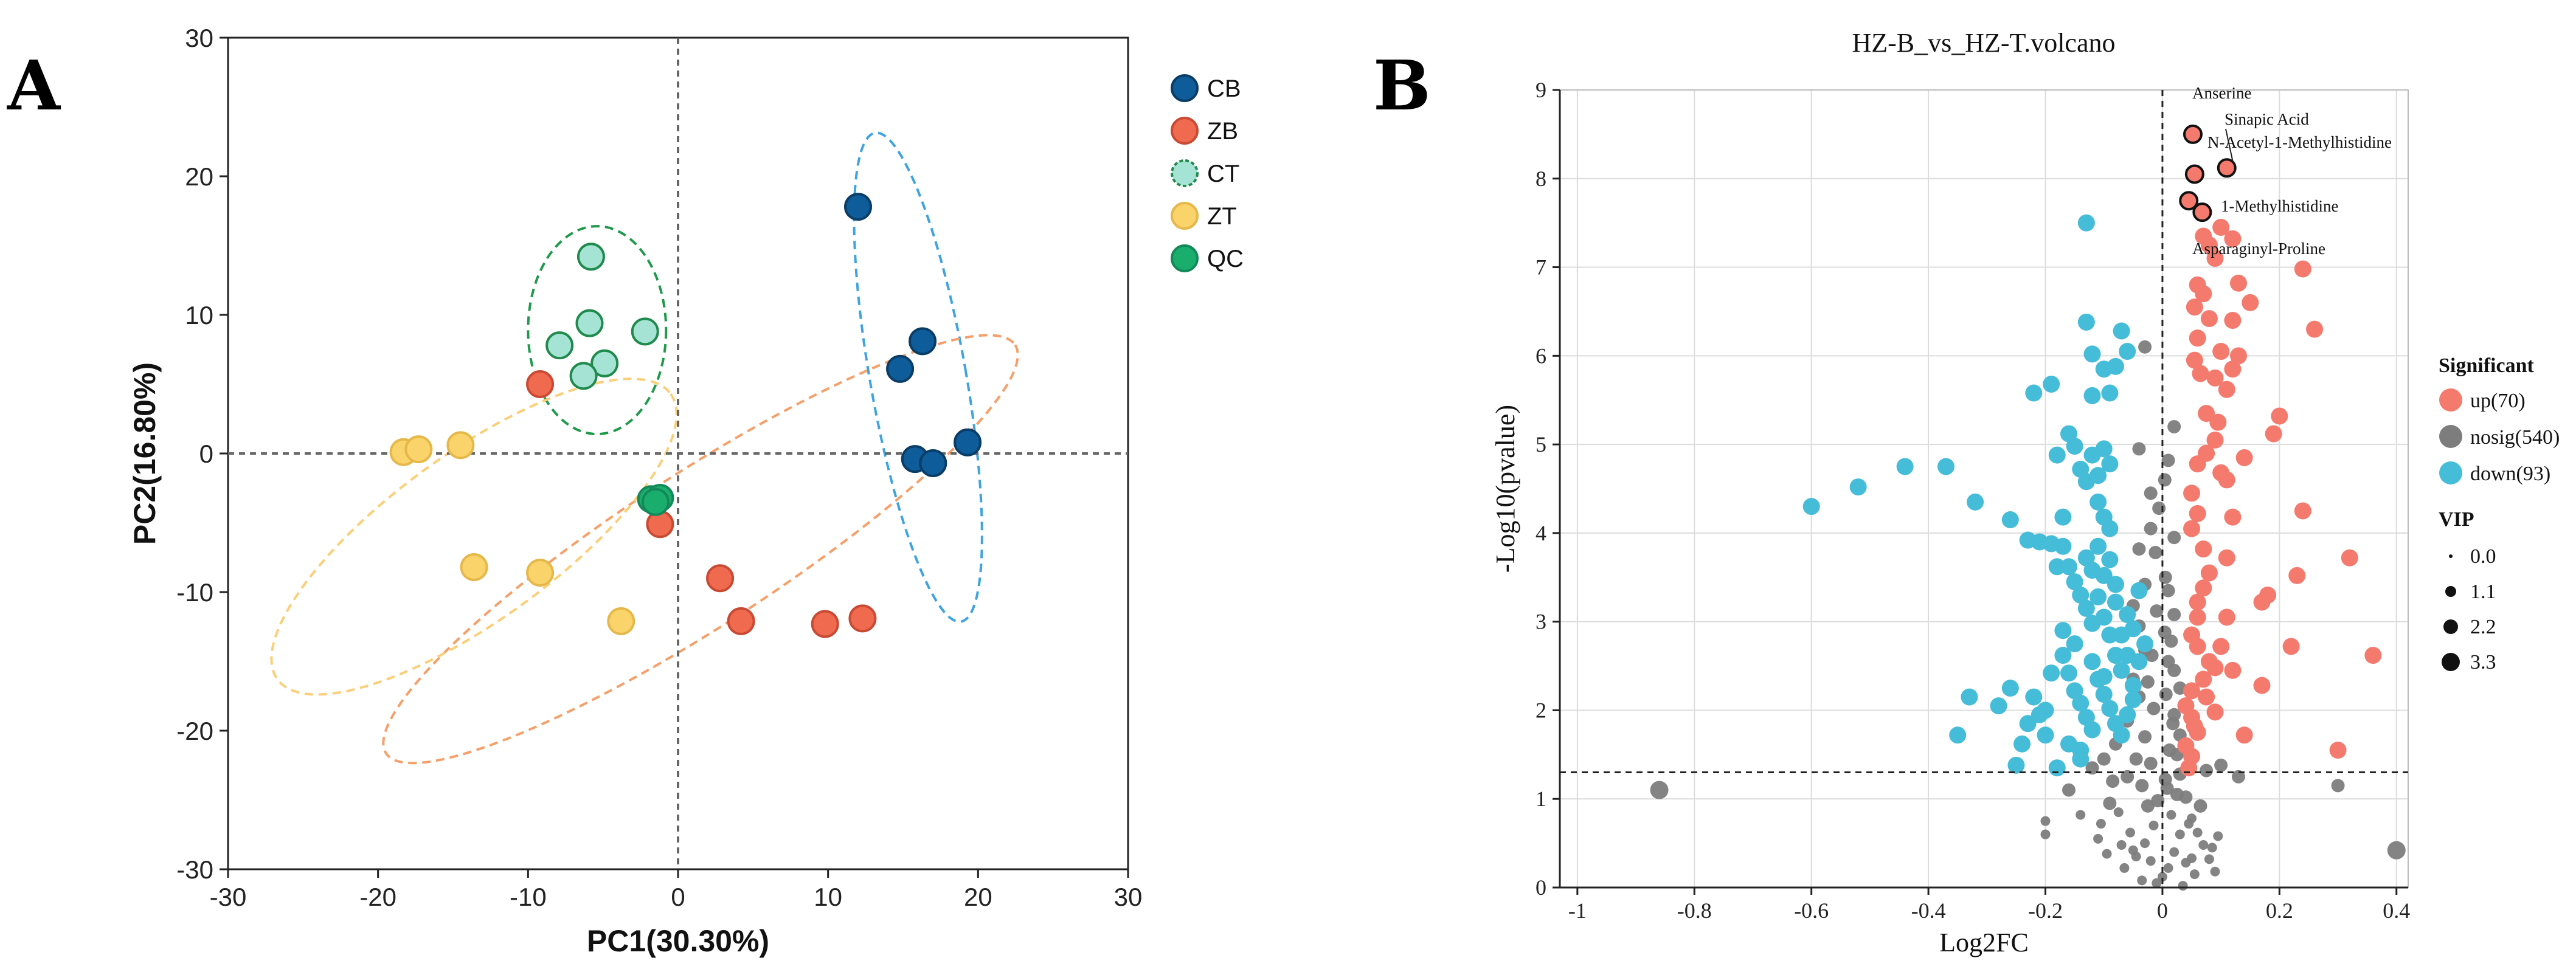 Image resolution: width=2576 pixels, height=972 pixels. Describe the element at coordinates (583, 376) in the screenshot. I see `point-ct` at that location.